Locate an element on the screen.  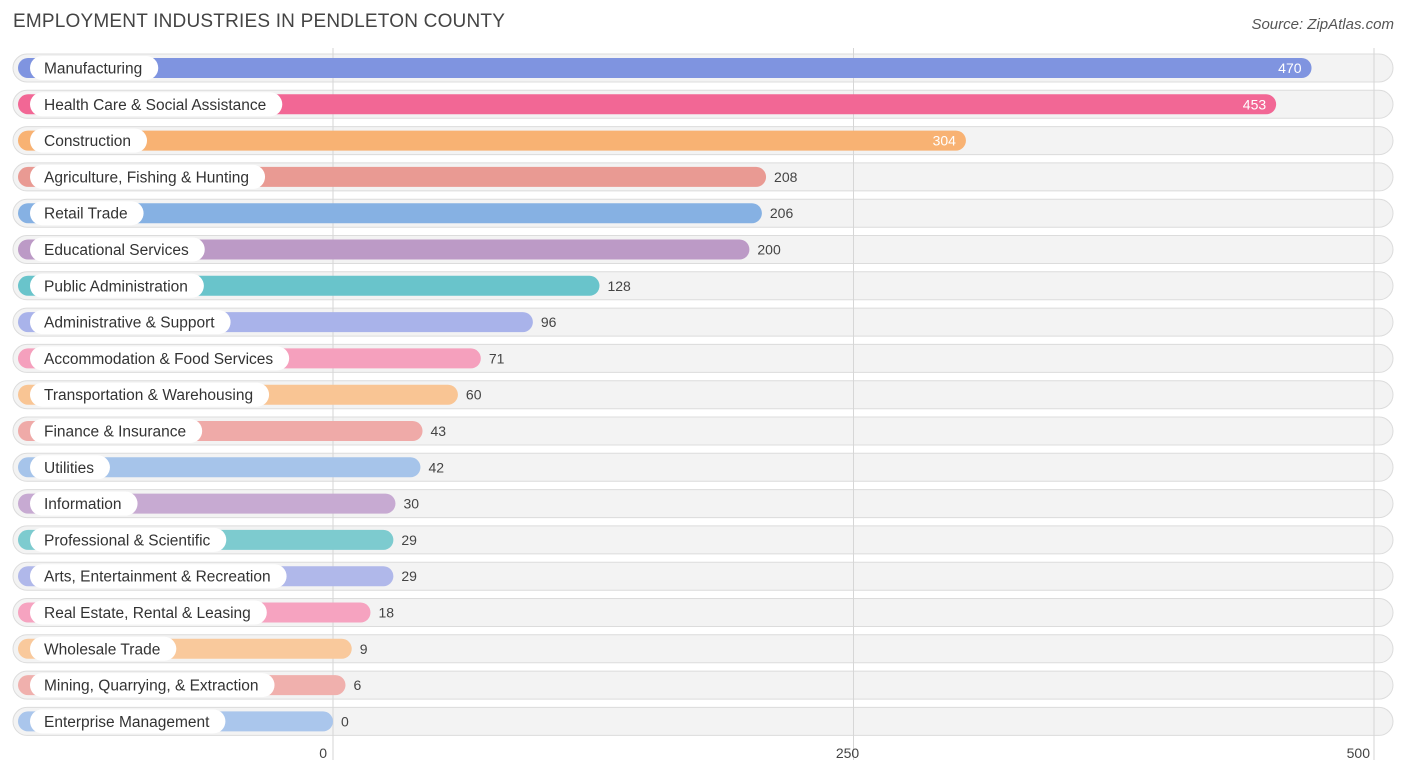
category-label: Wholesale Trade is located at coordinates (102, 649).